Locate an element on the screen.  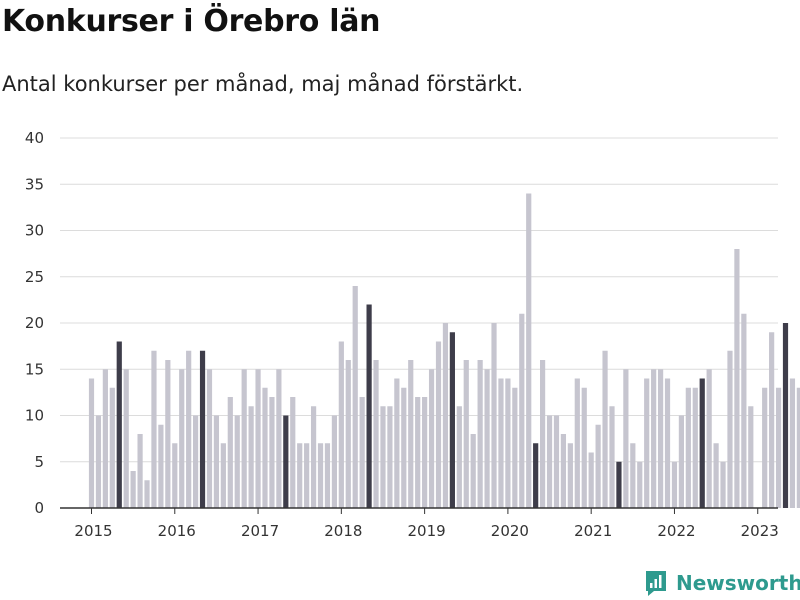
x-axis: 2015201620172018201920202021202220232024 is located at coordinates (419, 523).